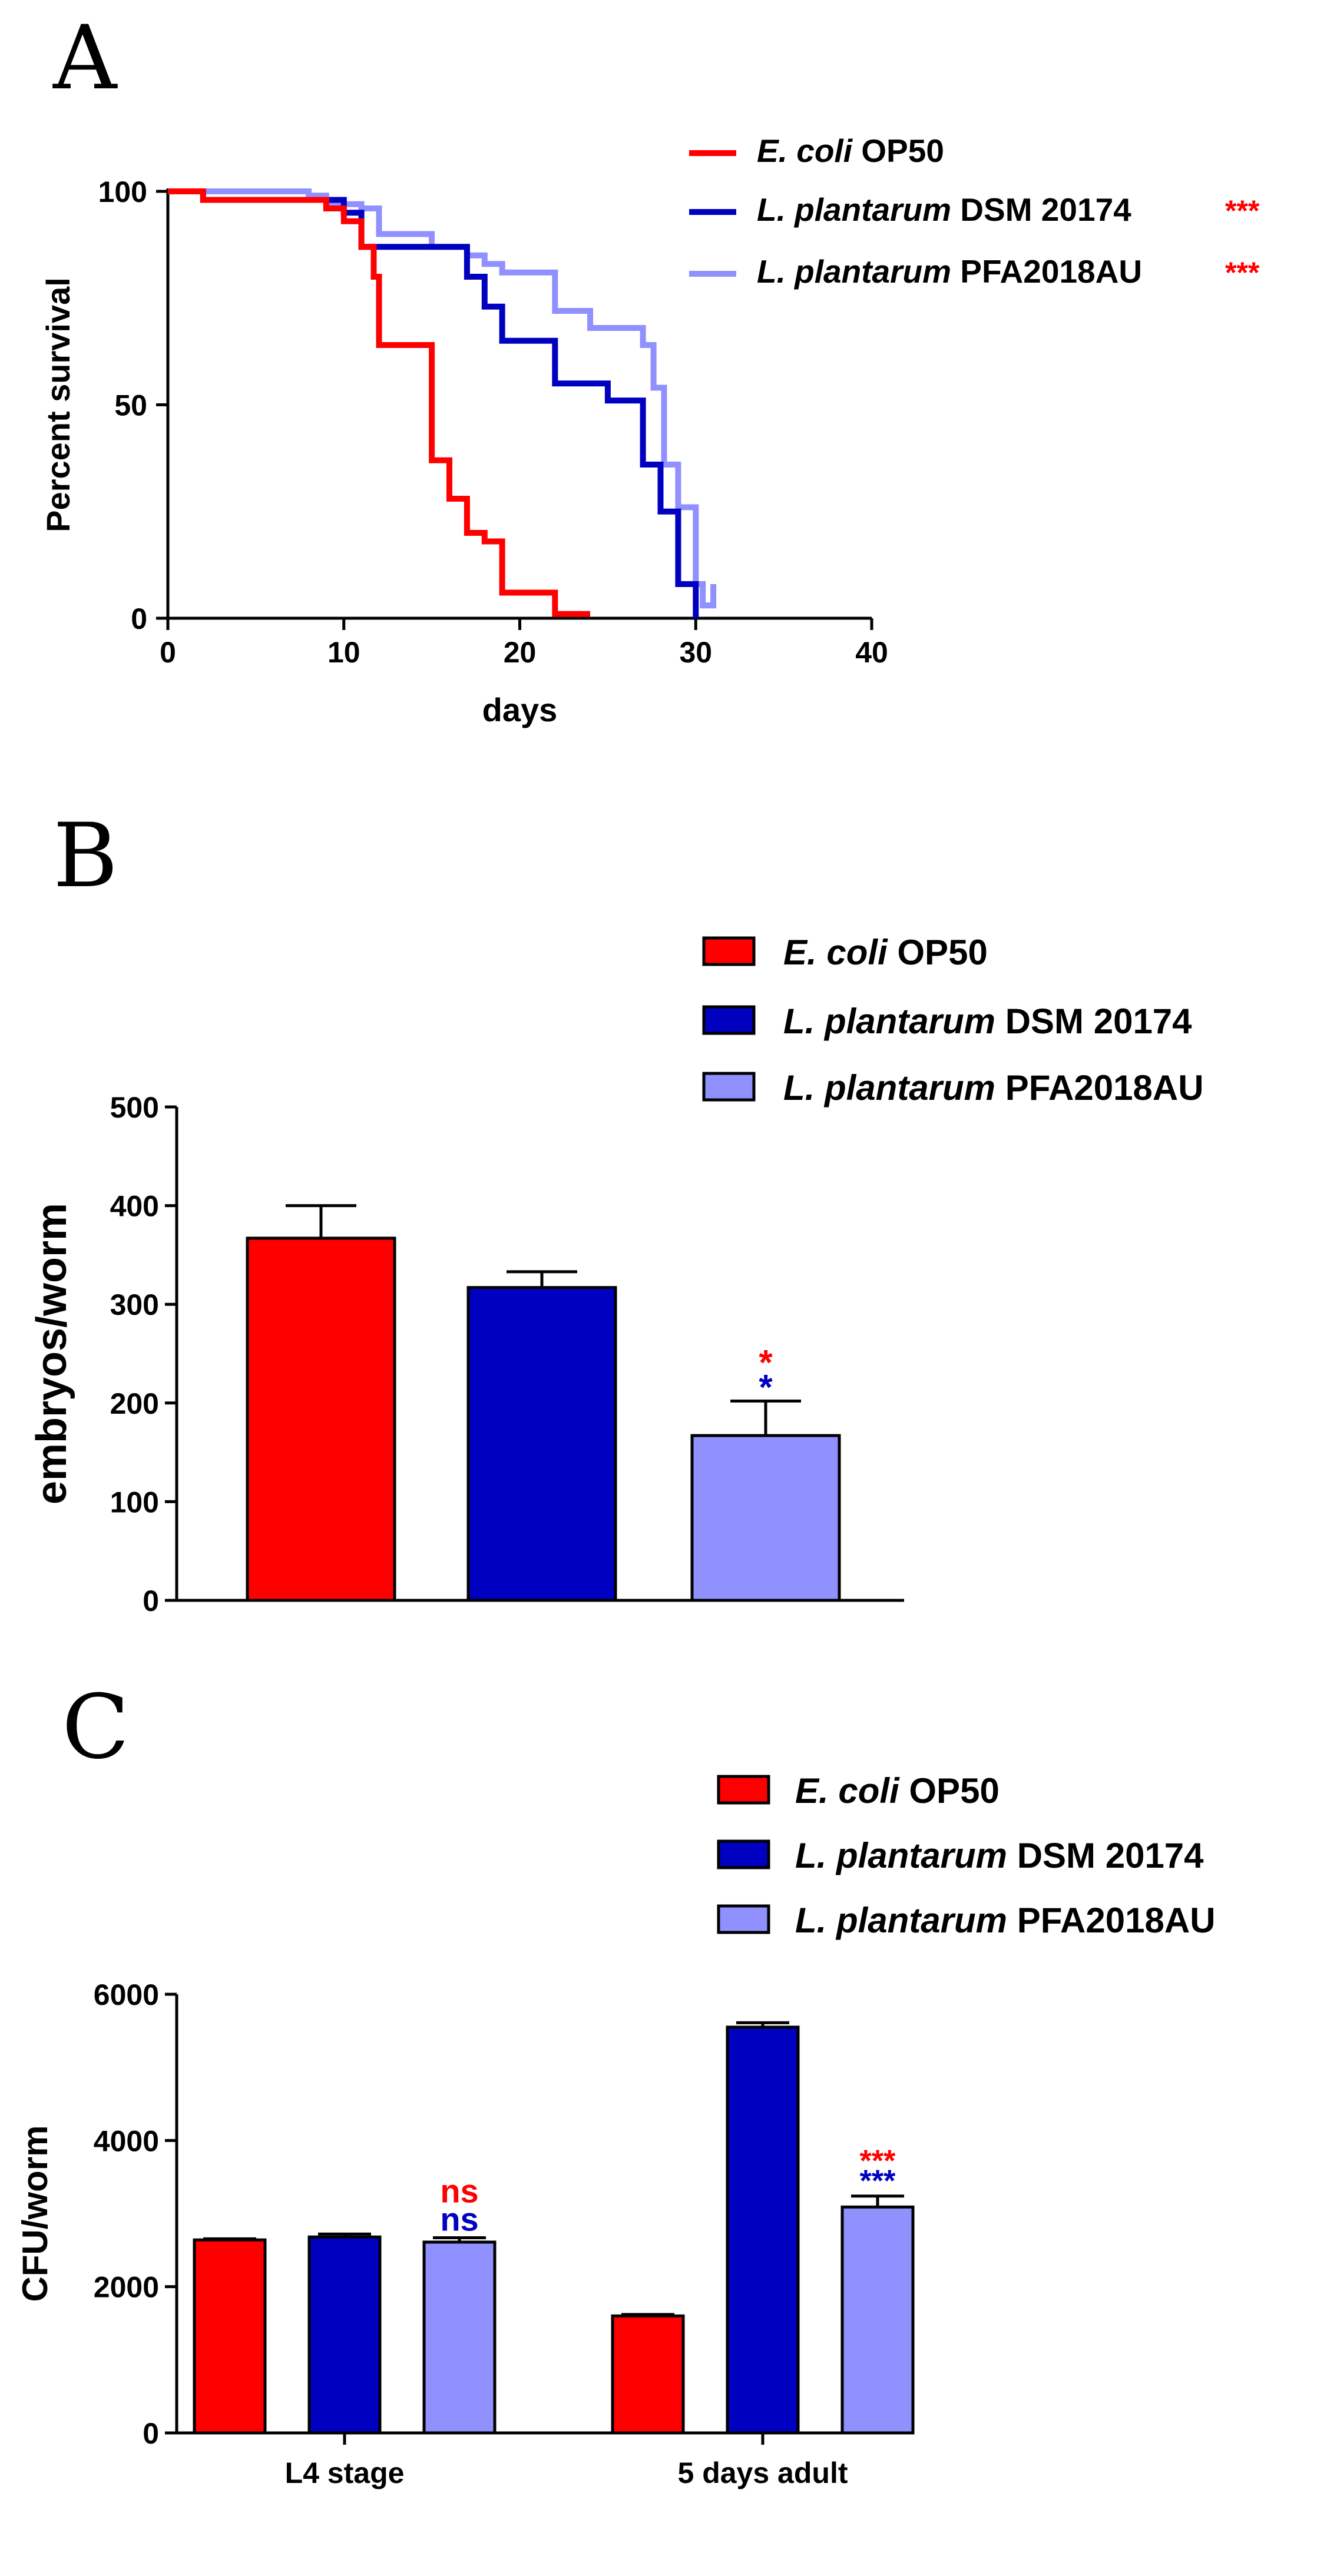 The width and height of the screenshot is (1337, 2576). I want to click on x-tick-label: 10, so click(343, 652).